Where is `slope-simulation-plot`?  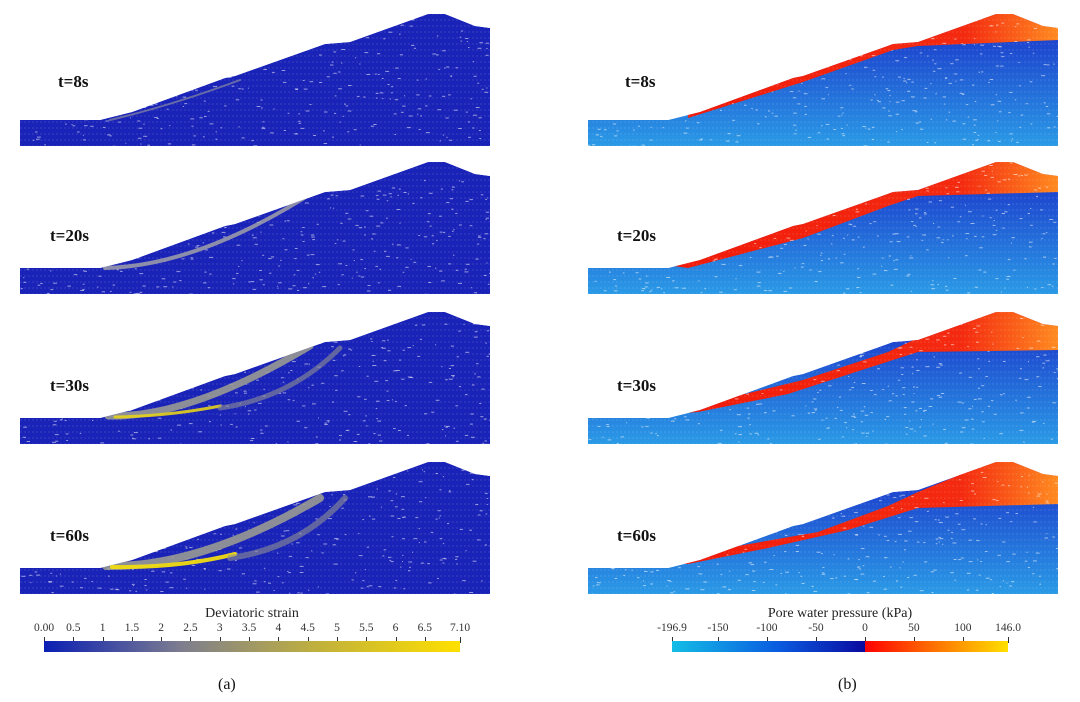 slope-simulation-plot is located at coordinates (823, 528).